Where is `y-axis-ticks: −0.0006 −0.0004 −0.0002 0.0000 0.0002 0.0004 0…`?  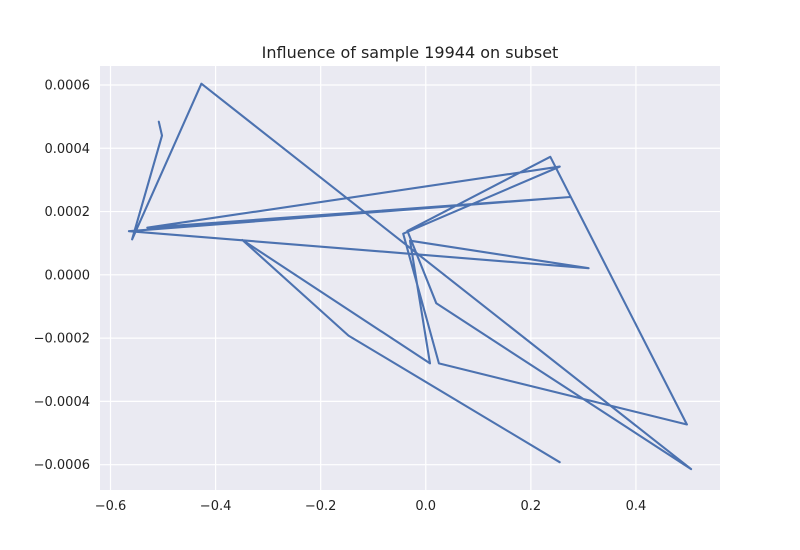
y-axis-ticks: −0.0006 −0.0004 −0.0002 0.0000 0.0002 0.0004 0… is located at coordinates (62, 275).